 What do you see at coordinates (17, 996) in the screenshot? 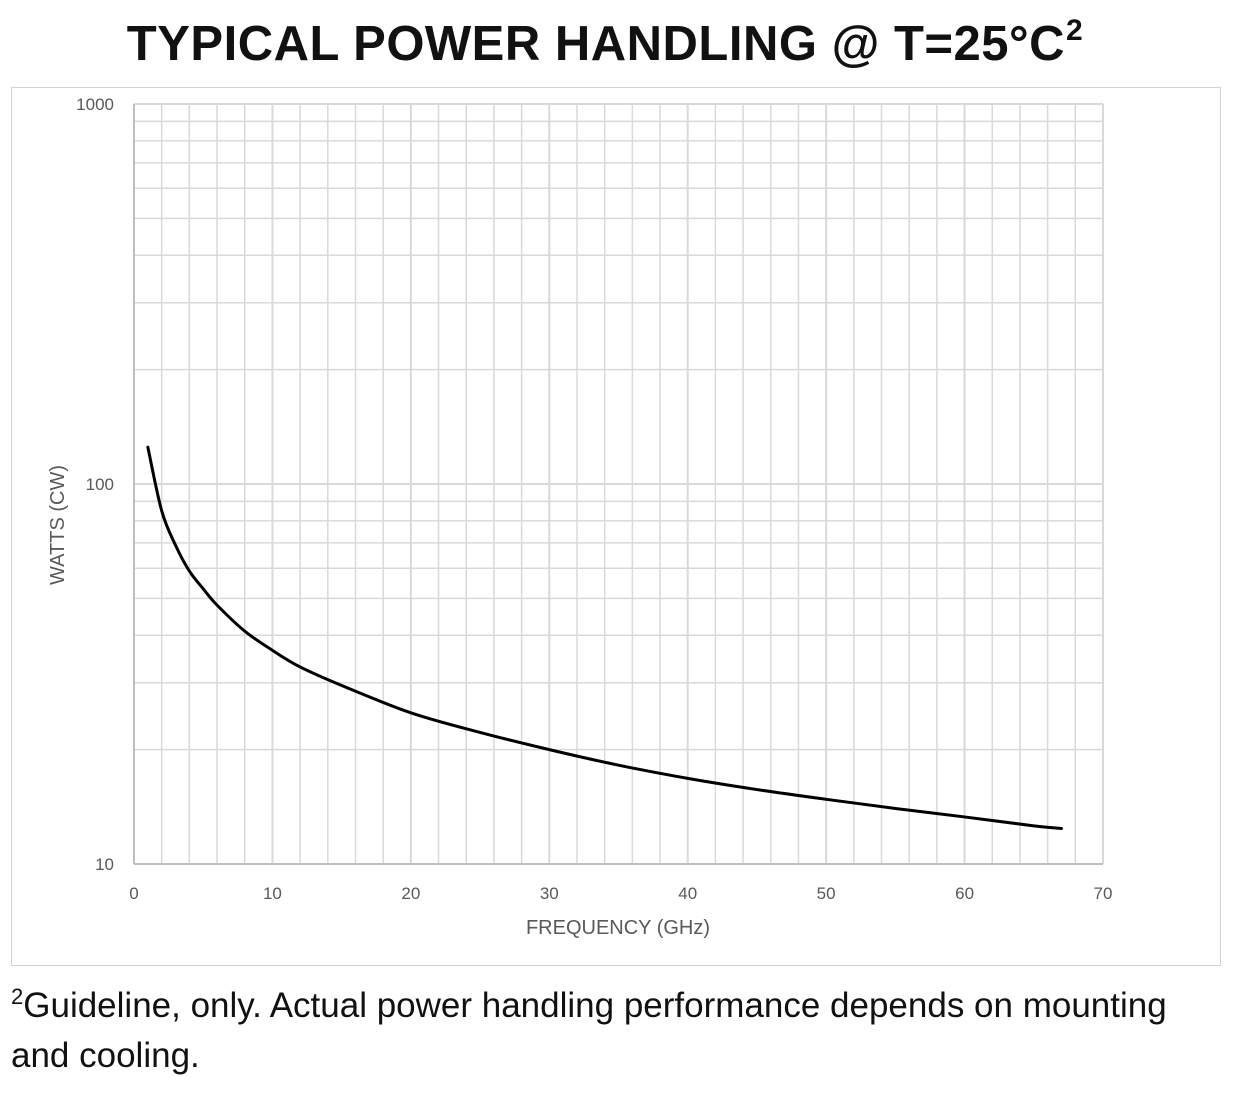
I see `footnote-marker: 2` at bounding box center [17, 996].